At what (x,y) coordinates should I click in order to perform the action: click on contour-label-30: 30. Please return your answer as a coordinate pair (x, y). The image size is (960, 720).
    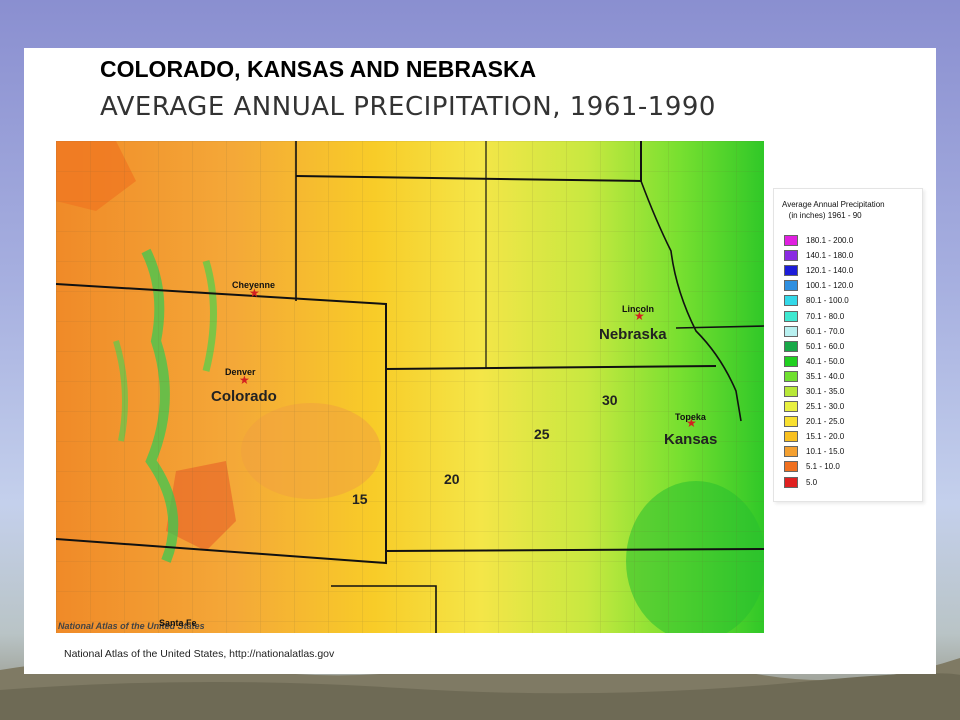
    Looking at the image, I should click on (610, 400).